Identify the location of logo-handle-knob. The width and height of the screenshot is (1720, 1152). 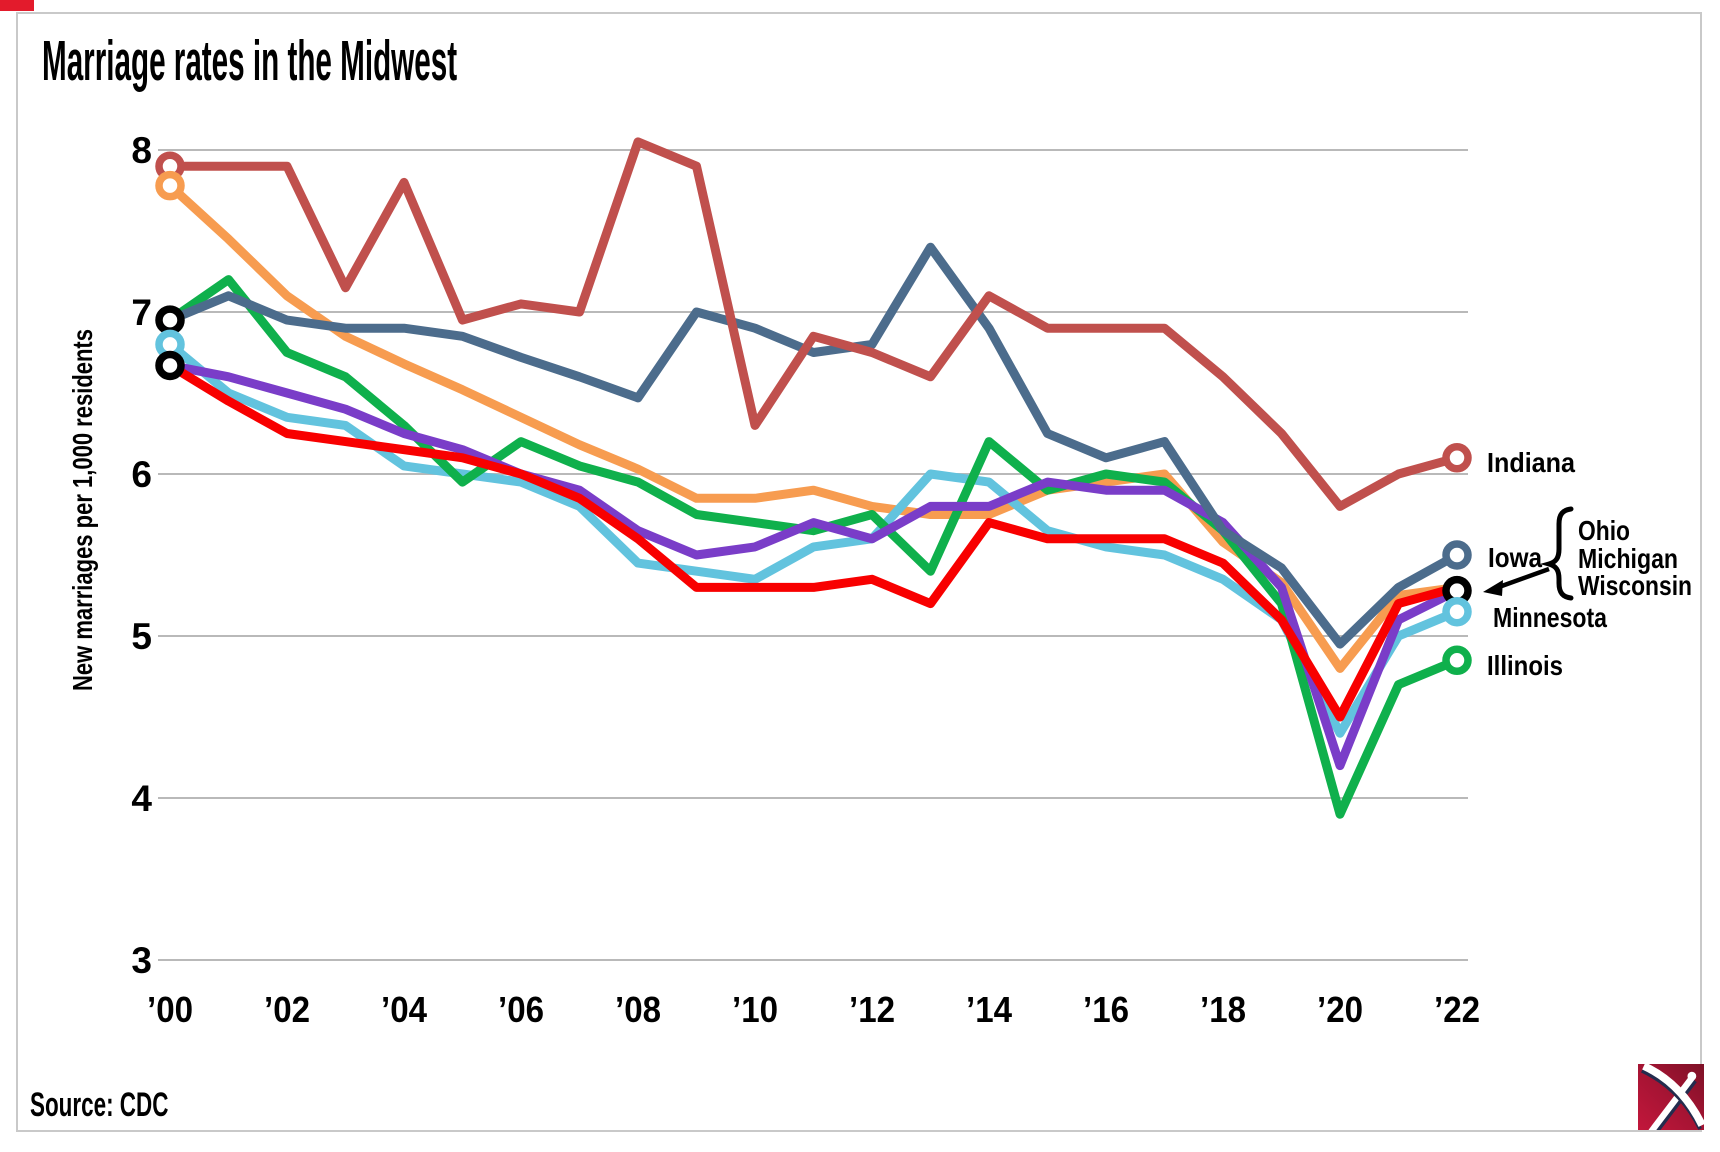
(1692, 1076).